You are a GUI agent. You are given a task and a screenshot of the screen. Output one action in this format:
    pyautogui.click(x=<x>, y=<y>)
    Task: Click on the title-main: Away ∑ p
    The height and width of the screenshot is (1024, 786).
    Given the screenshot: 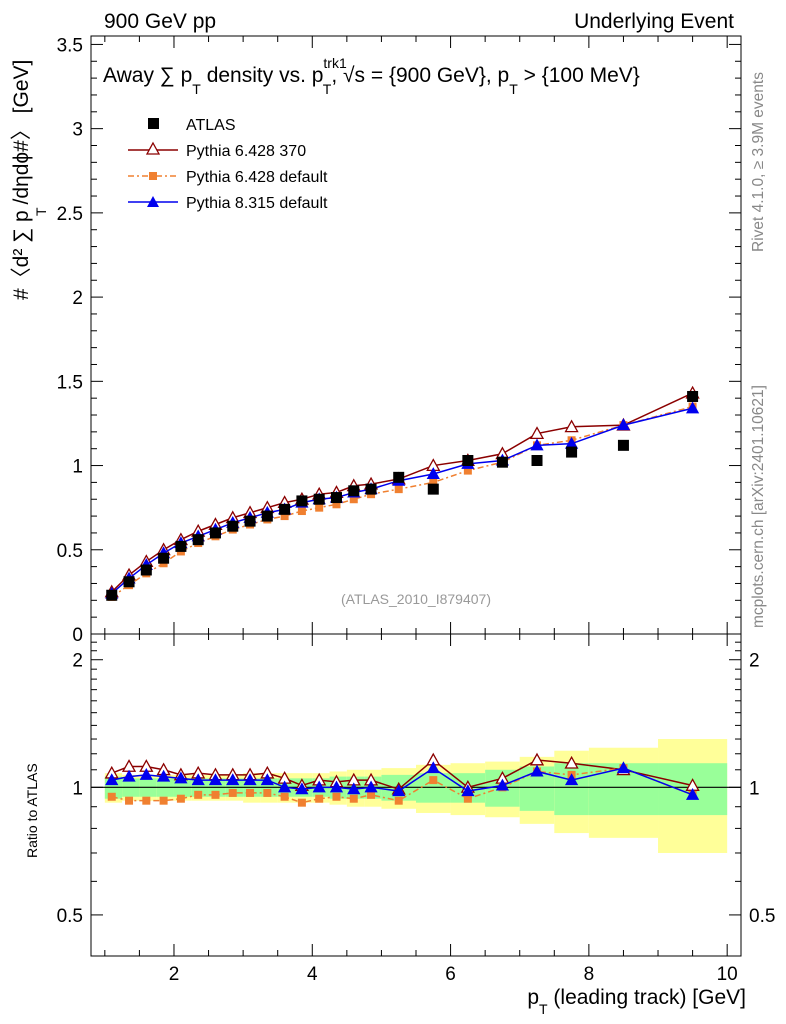 What is the action you would take?
    pyautogui.click(x=147, y=75)
    